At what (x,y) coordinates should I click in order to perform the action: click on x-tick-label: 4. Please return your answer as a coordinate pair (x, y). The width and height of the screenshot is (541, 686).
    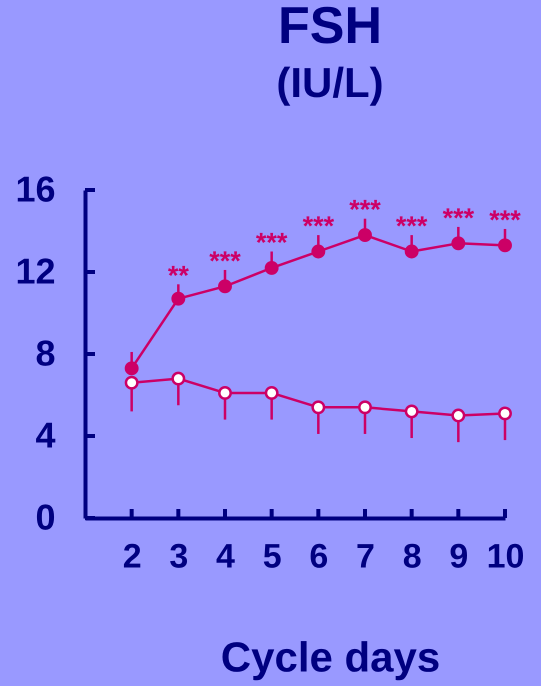
    Looking at the image, I should click on (226, 557).